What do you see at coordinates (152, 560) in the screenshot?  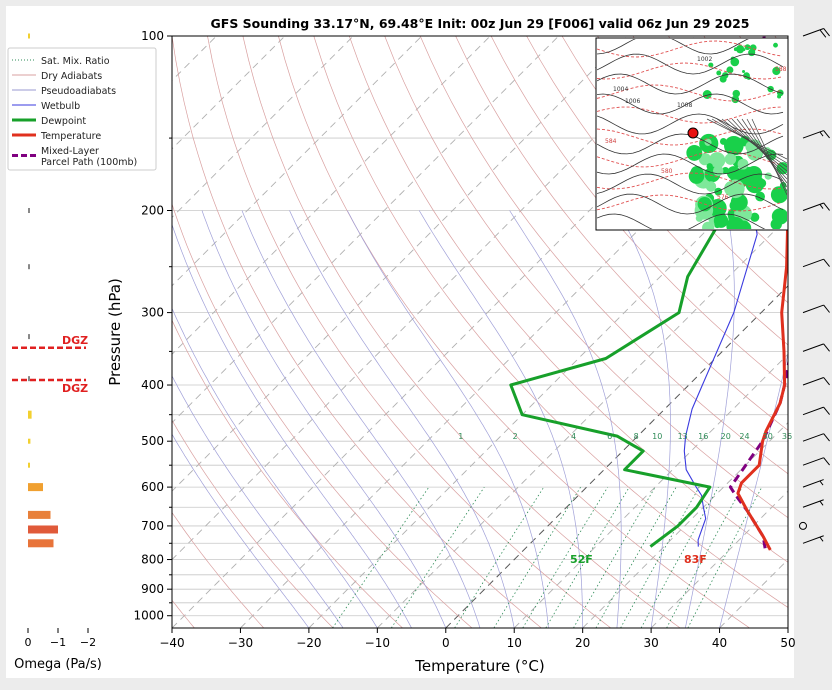 I see `y-tick-label: 800` at bounding box center [152, 560].